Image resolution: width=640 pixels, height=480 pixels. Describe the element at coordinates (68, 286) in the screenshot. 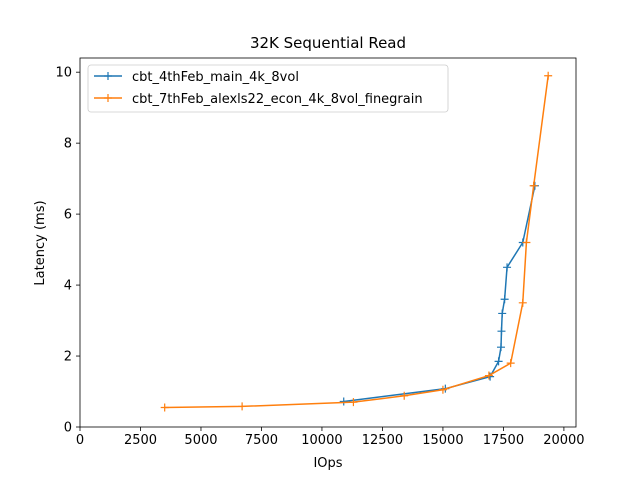

I see `y-tick-label: 4` at that location.